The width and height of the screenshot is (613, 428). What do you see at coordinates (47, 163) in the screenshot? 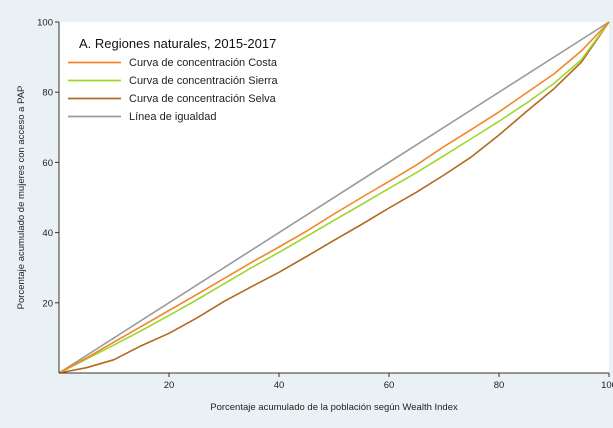
I see `y-tick-label: 60` at bounding box center [47, 163].